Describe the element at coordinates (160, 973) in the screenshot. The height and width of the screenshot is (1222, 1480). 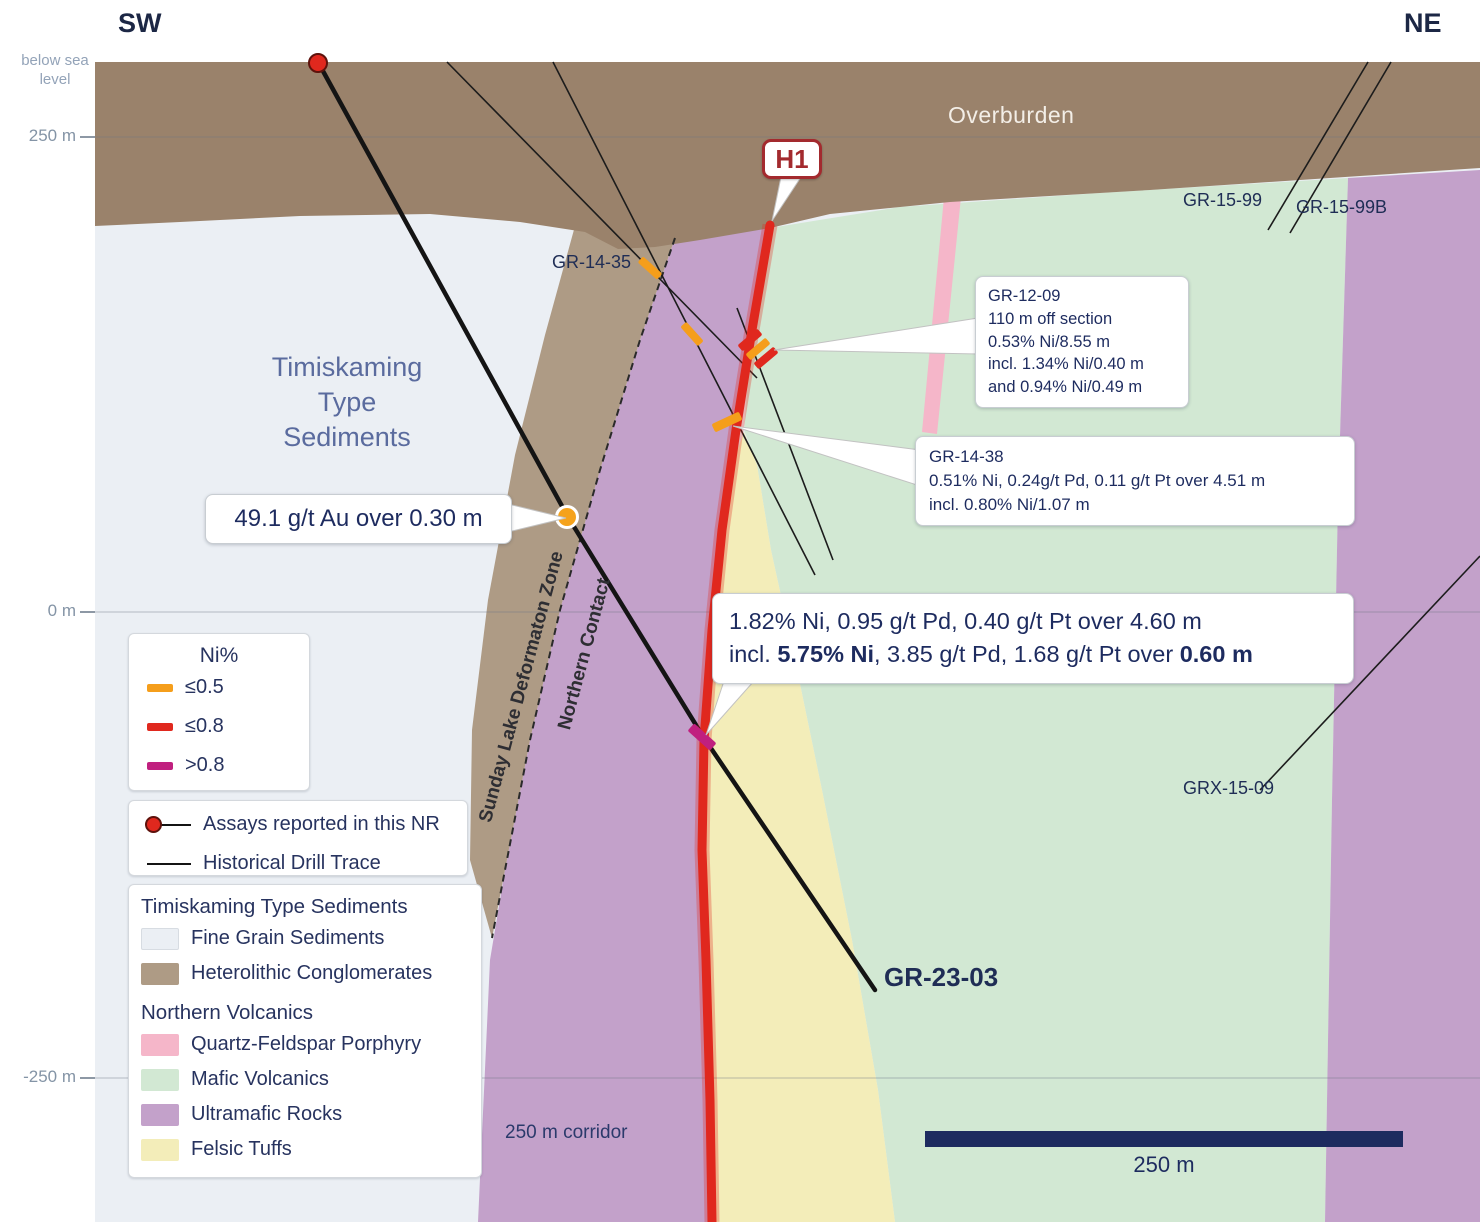
I see `conglomerate-swatch` at that location.